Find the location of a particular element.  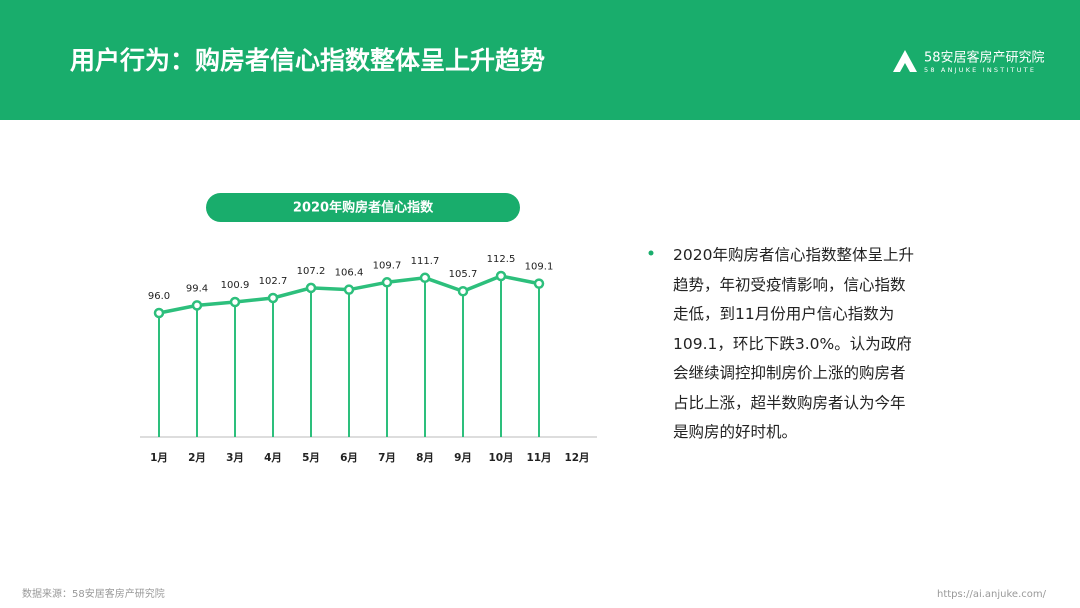

x-tick-label: 11月 is located at coordinates (538, 458).